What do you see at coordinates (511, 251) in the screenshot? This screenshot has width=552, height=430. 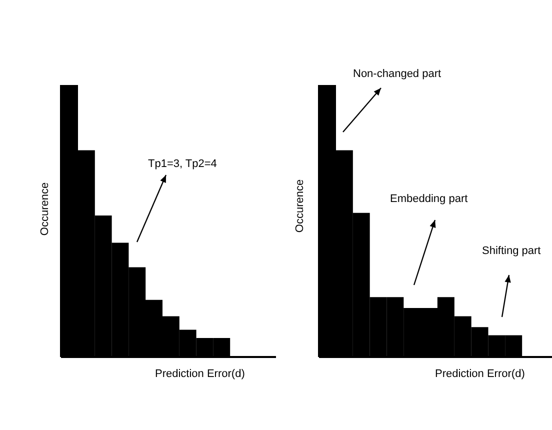 I see `annotation: Shifting part` at bounding box center [511, 251].